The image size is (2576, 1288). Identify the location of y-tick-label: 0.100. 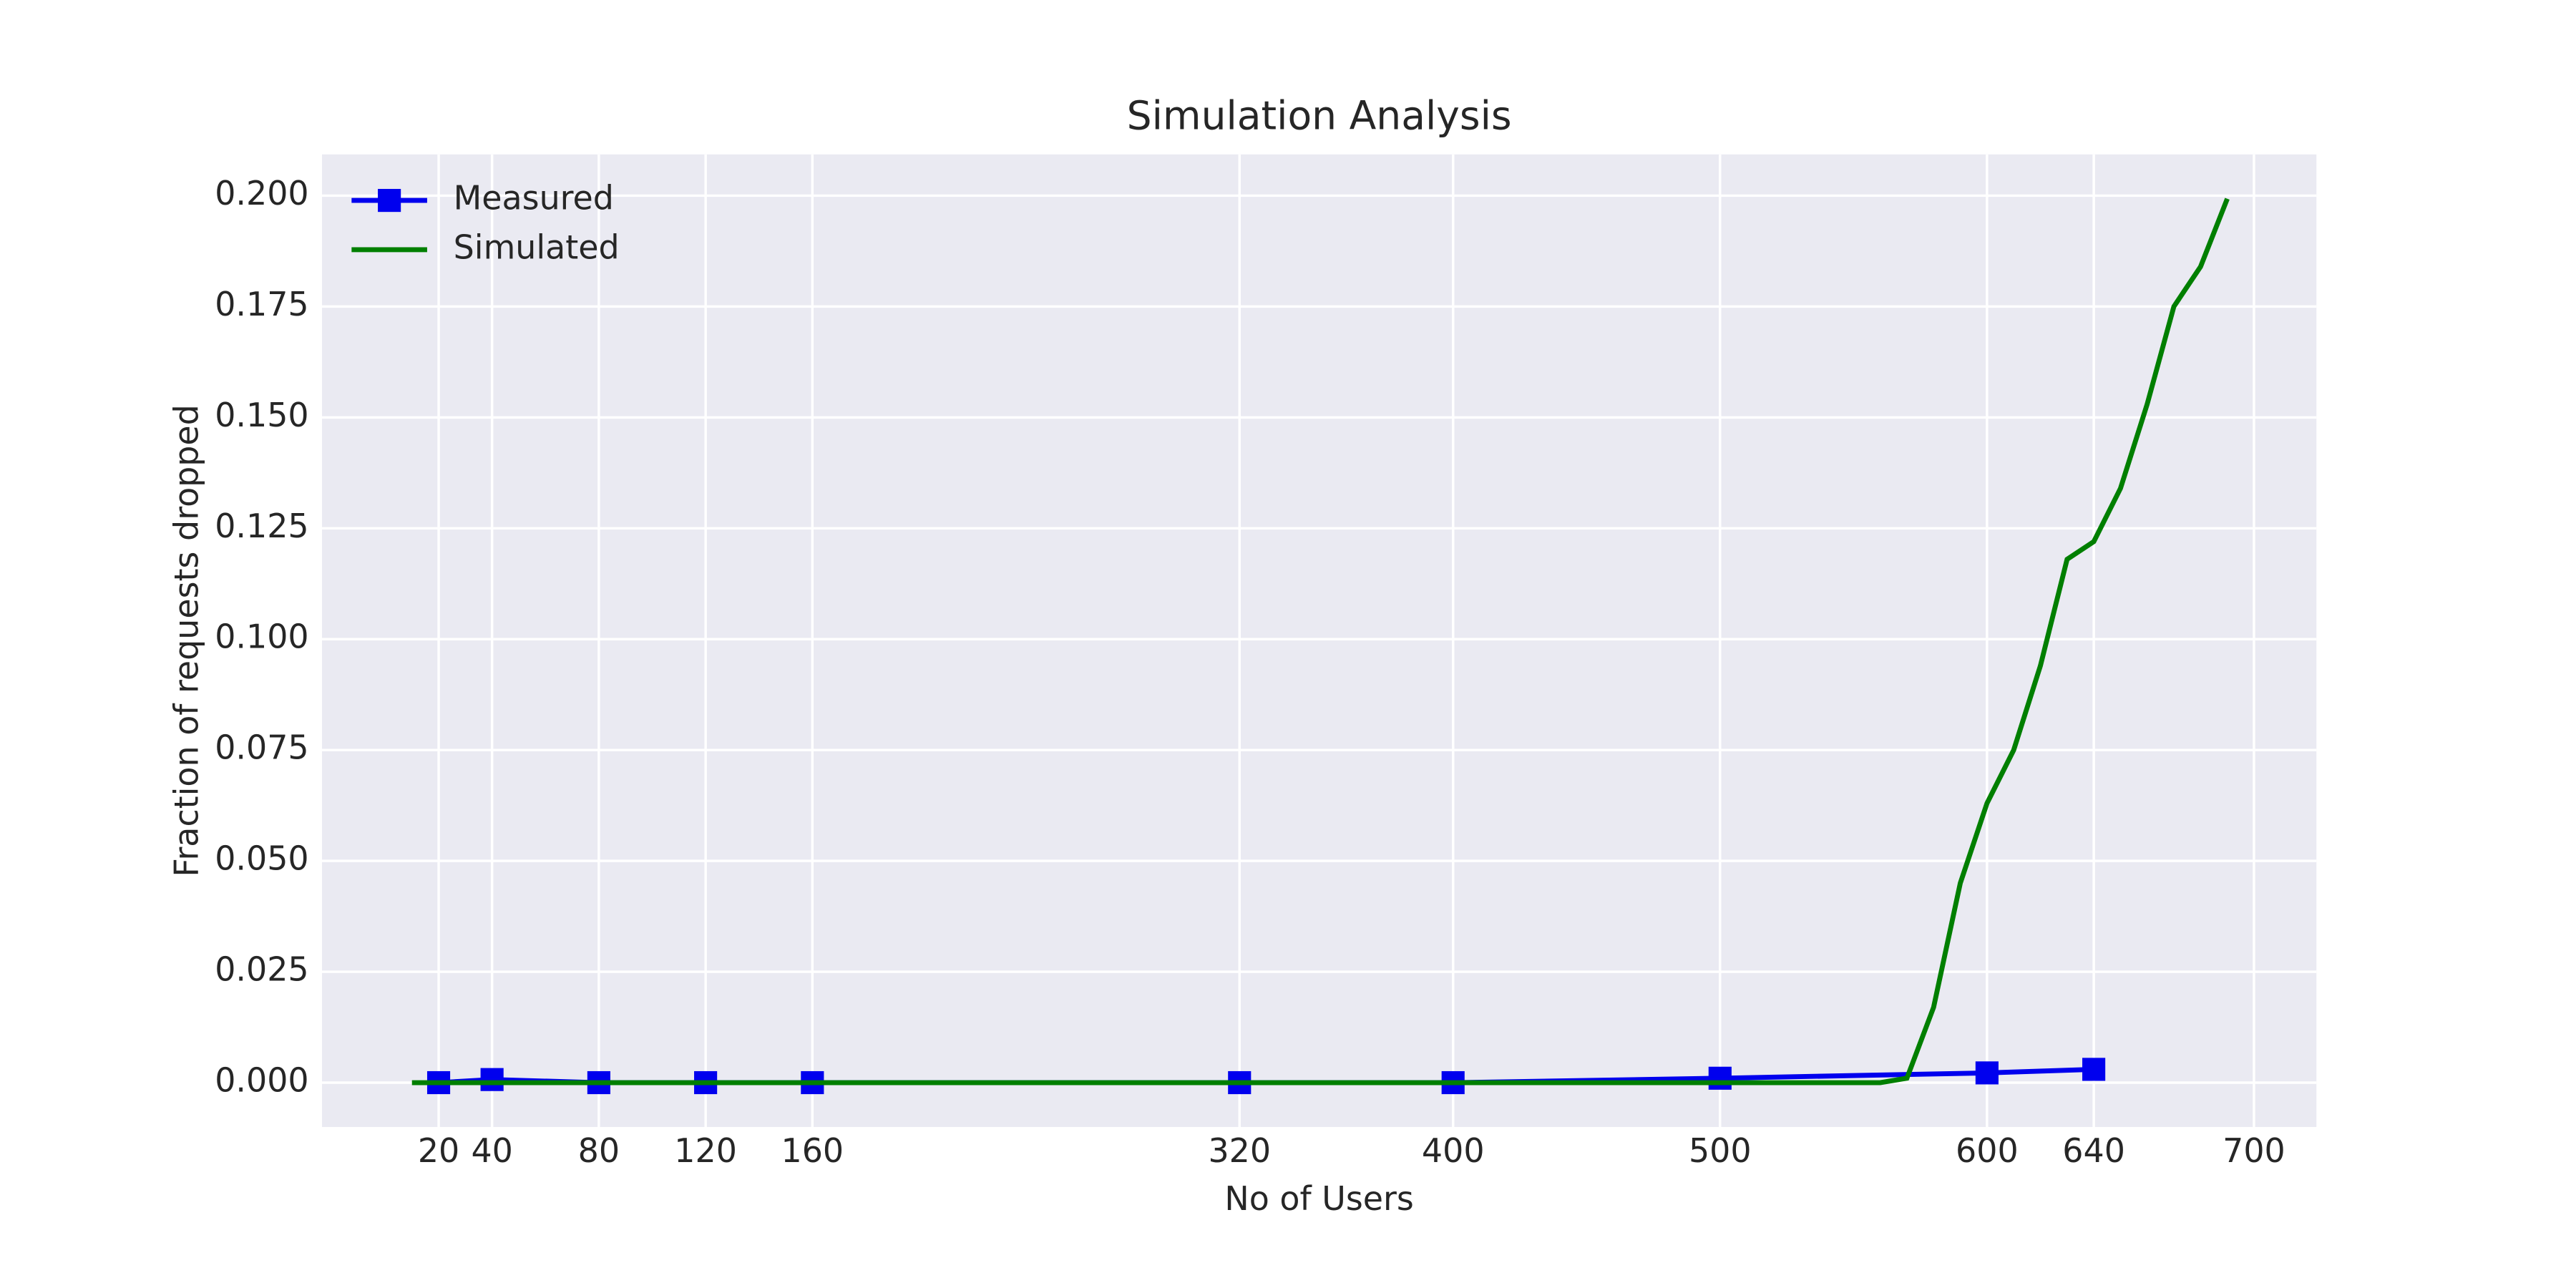
(261, 637).